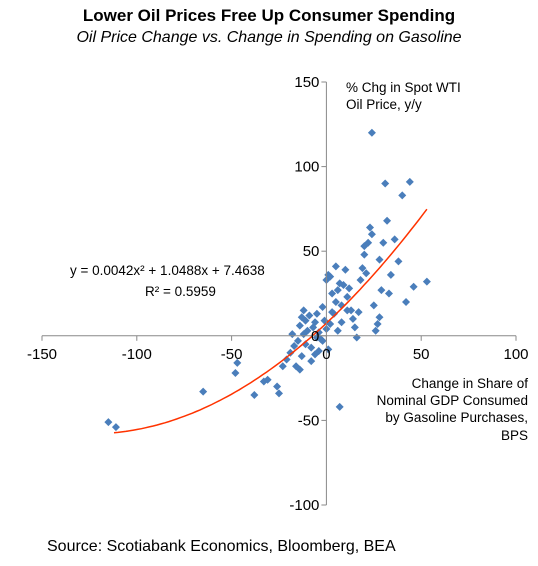  Describe the element at coordinates (278, 349) in the screenshot. I see `x-axis-ticks: -150 -100 -50 0 50 100` at that location.